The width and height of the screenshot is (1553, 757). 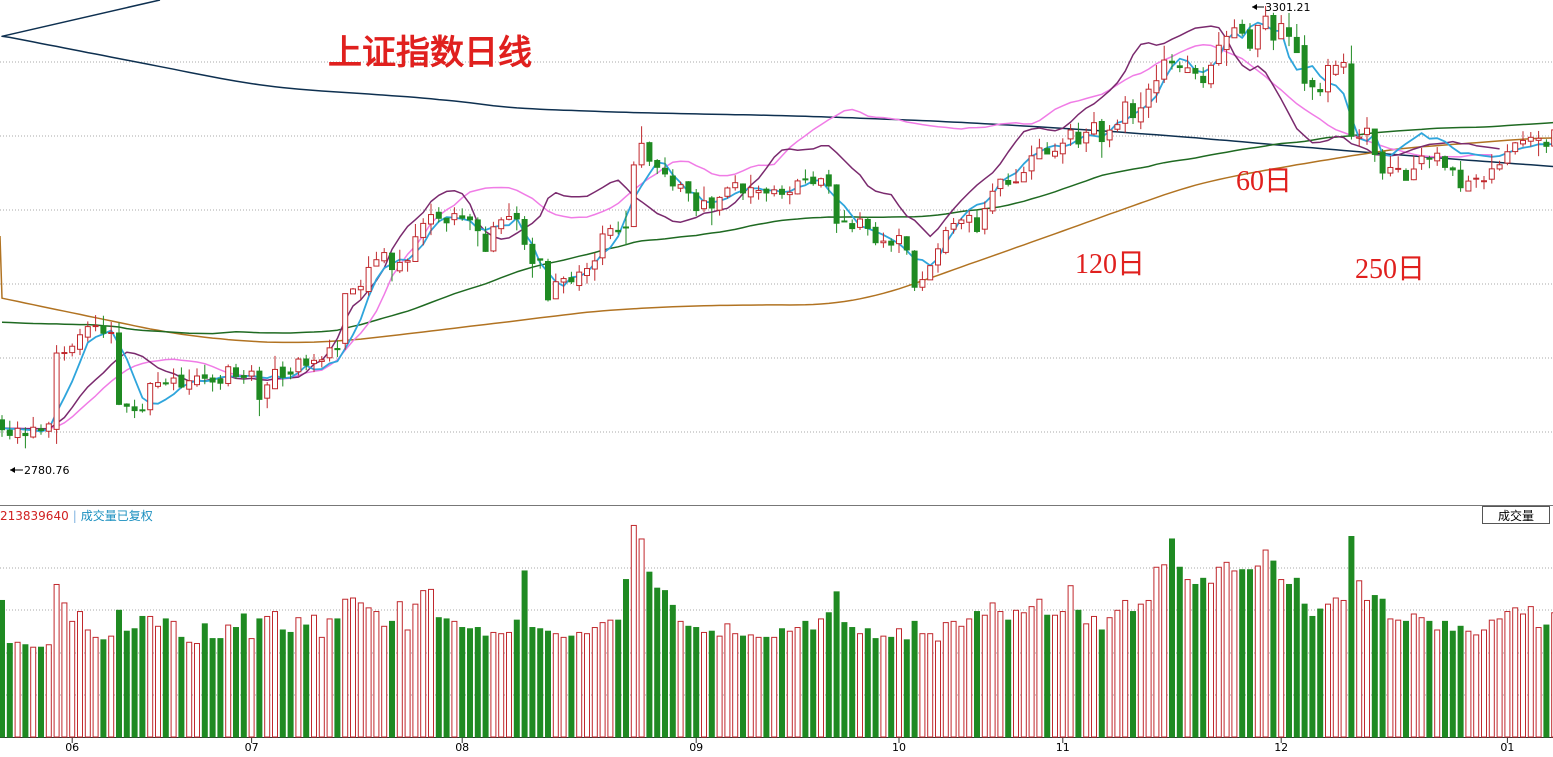 I want to click on volume-indicator-button: 成交量, so click(x=1516, y=515).